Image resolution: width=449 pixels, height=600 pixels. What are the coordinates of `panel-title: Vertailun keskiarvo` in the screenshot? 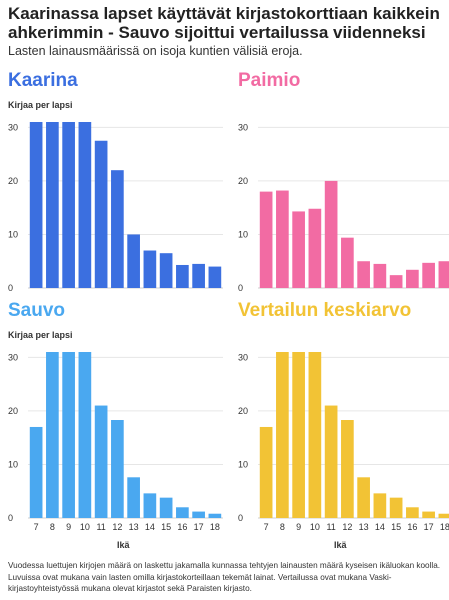 It's located at (325, 310).